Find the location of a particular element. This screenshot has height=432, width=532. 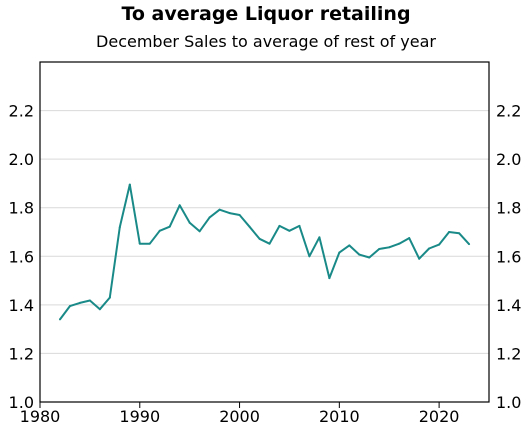

x-tick-label: 1990 is located at coordinates (139, 416).